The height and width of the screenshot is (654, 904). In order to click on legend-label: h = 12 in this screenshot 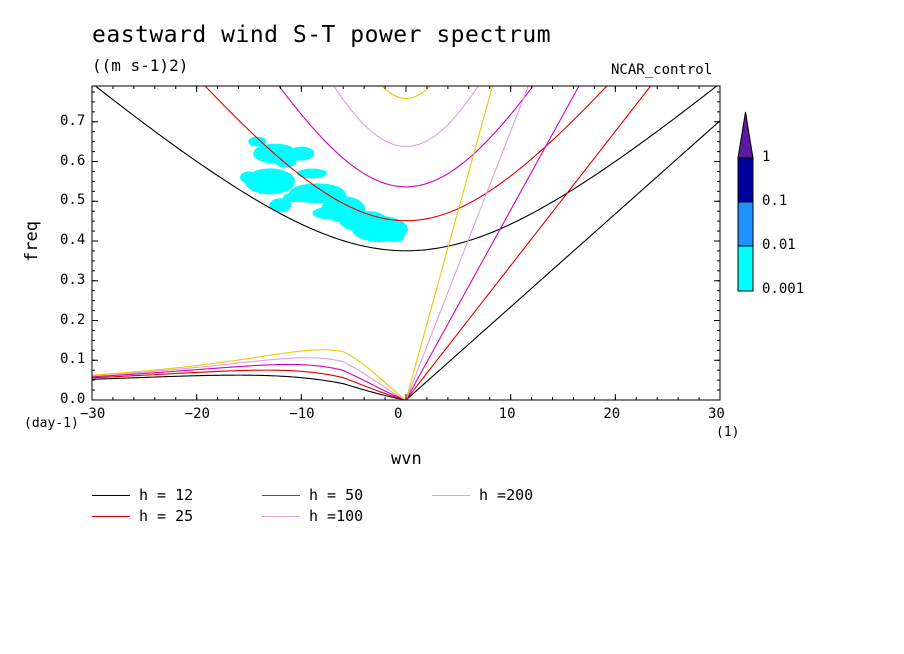, I will do `click(166, 495)`.